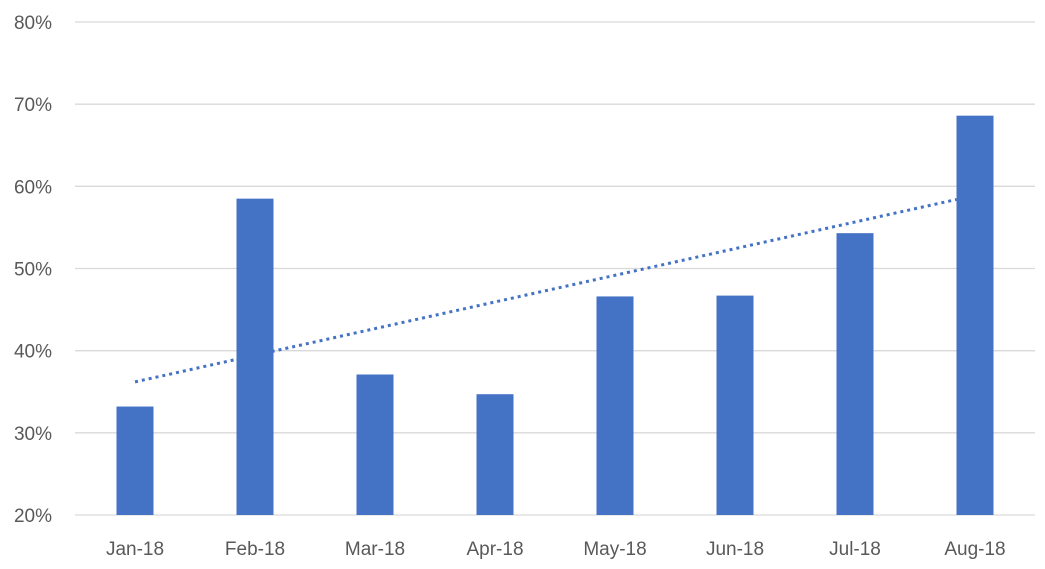 Image resolution: width=1045 pixels, height=569 pixels. I want to click on x-tick-label: Jan-18, so click(135, 549).